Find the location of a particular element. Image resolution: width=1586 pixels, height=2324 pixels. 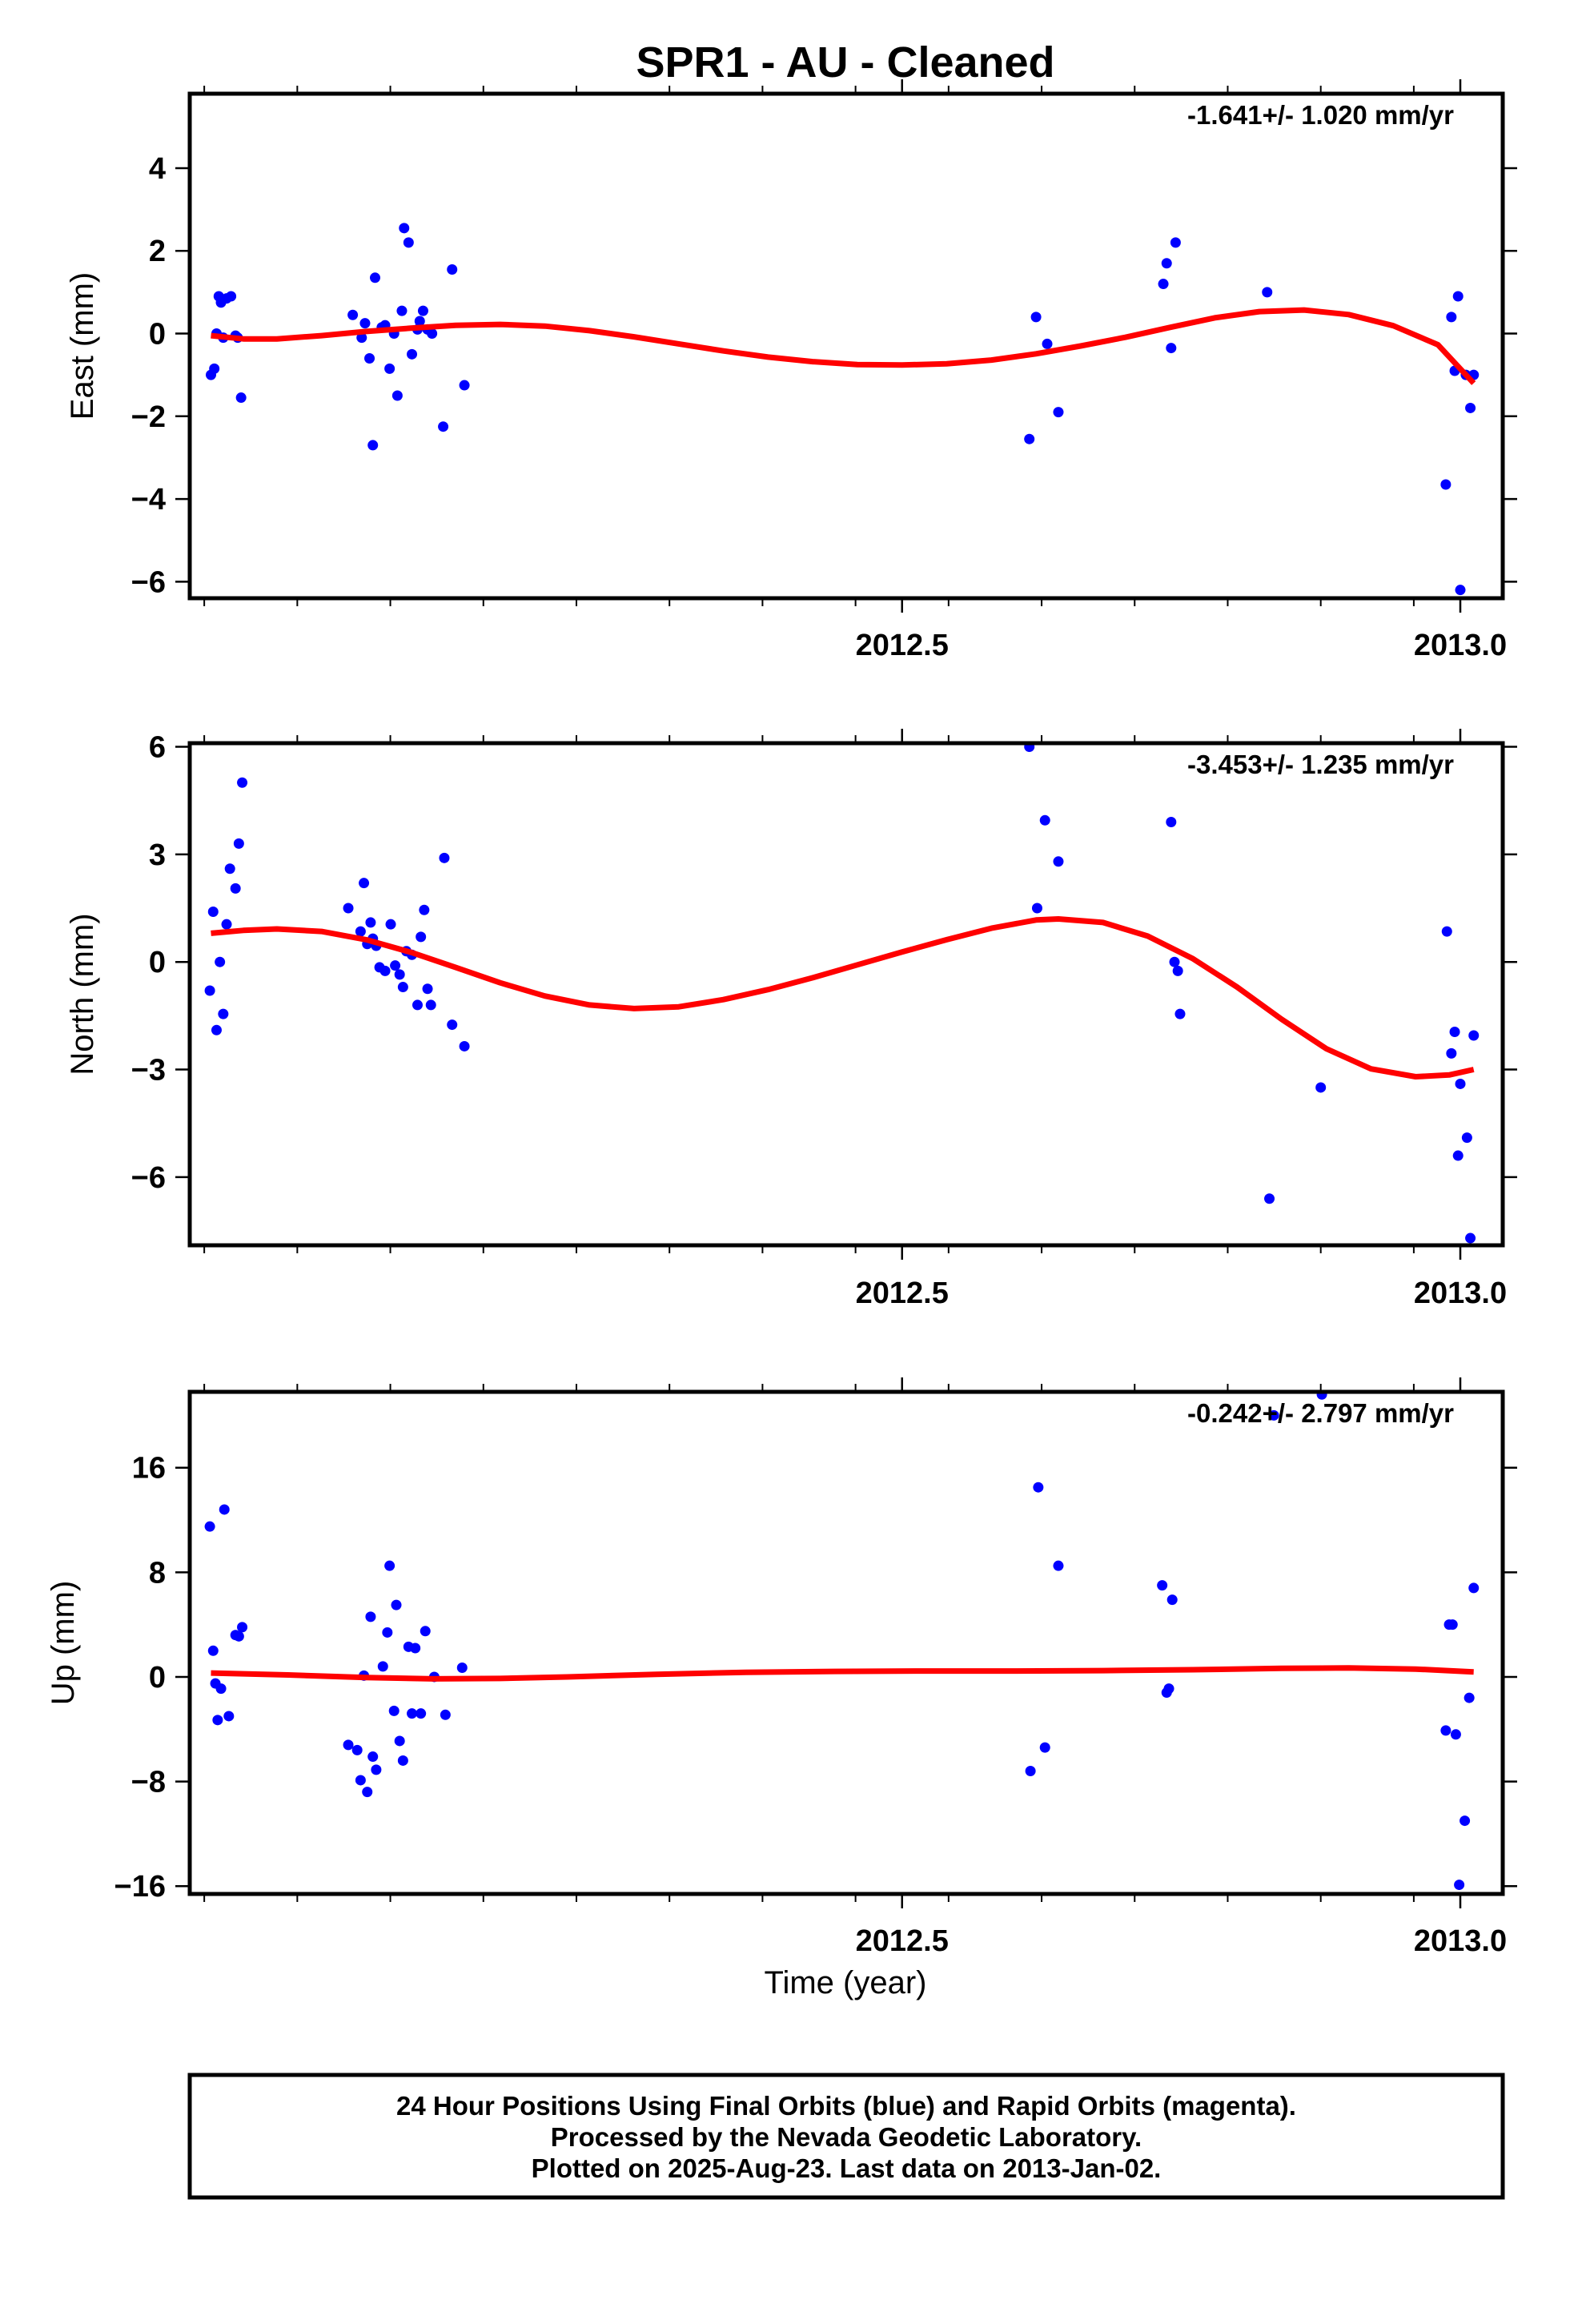

rate-label: -3.453+/- 1.235 mm/yr is located at coordinates (1320, 764).